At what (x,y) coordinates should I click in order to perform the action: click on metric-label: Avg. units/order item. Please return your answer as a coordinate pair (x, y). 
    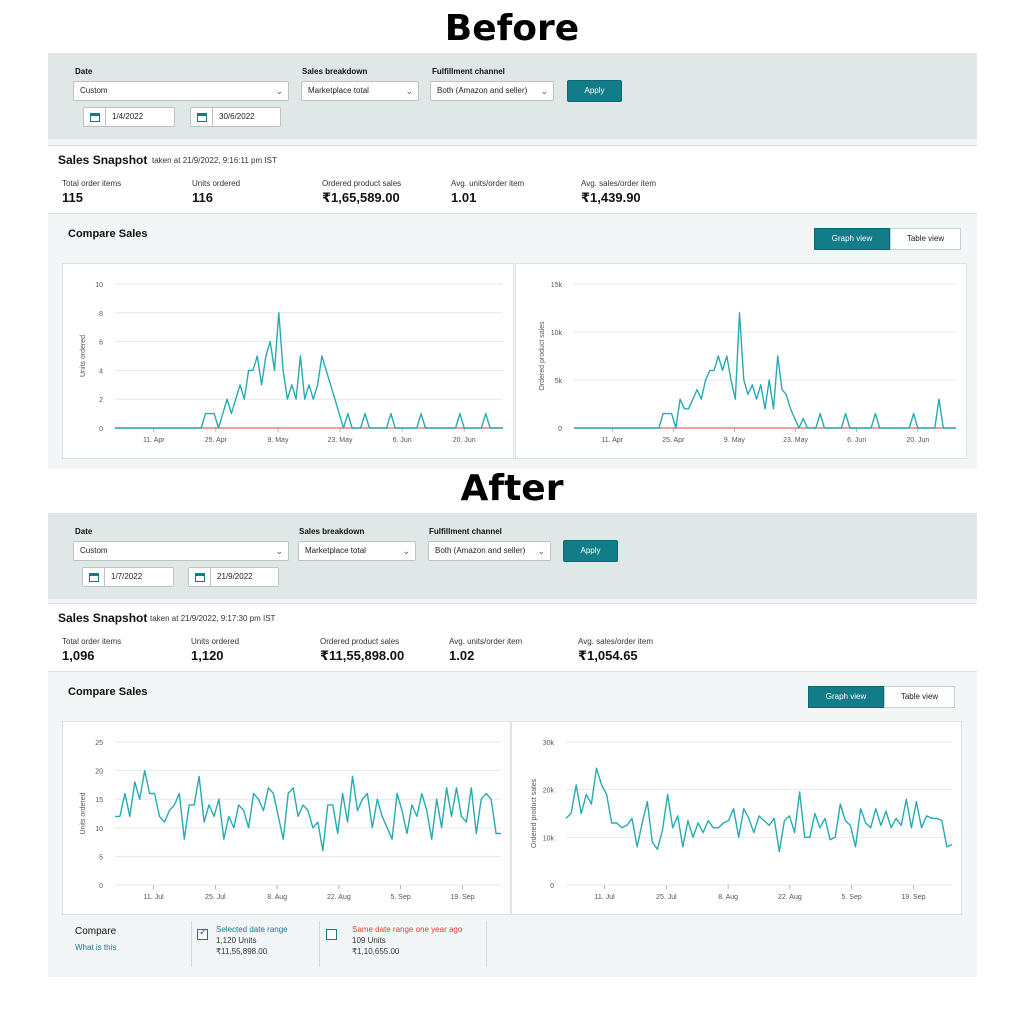
    Looking at the image, I should click on (486, 641).